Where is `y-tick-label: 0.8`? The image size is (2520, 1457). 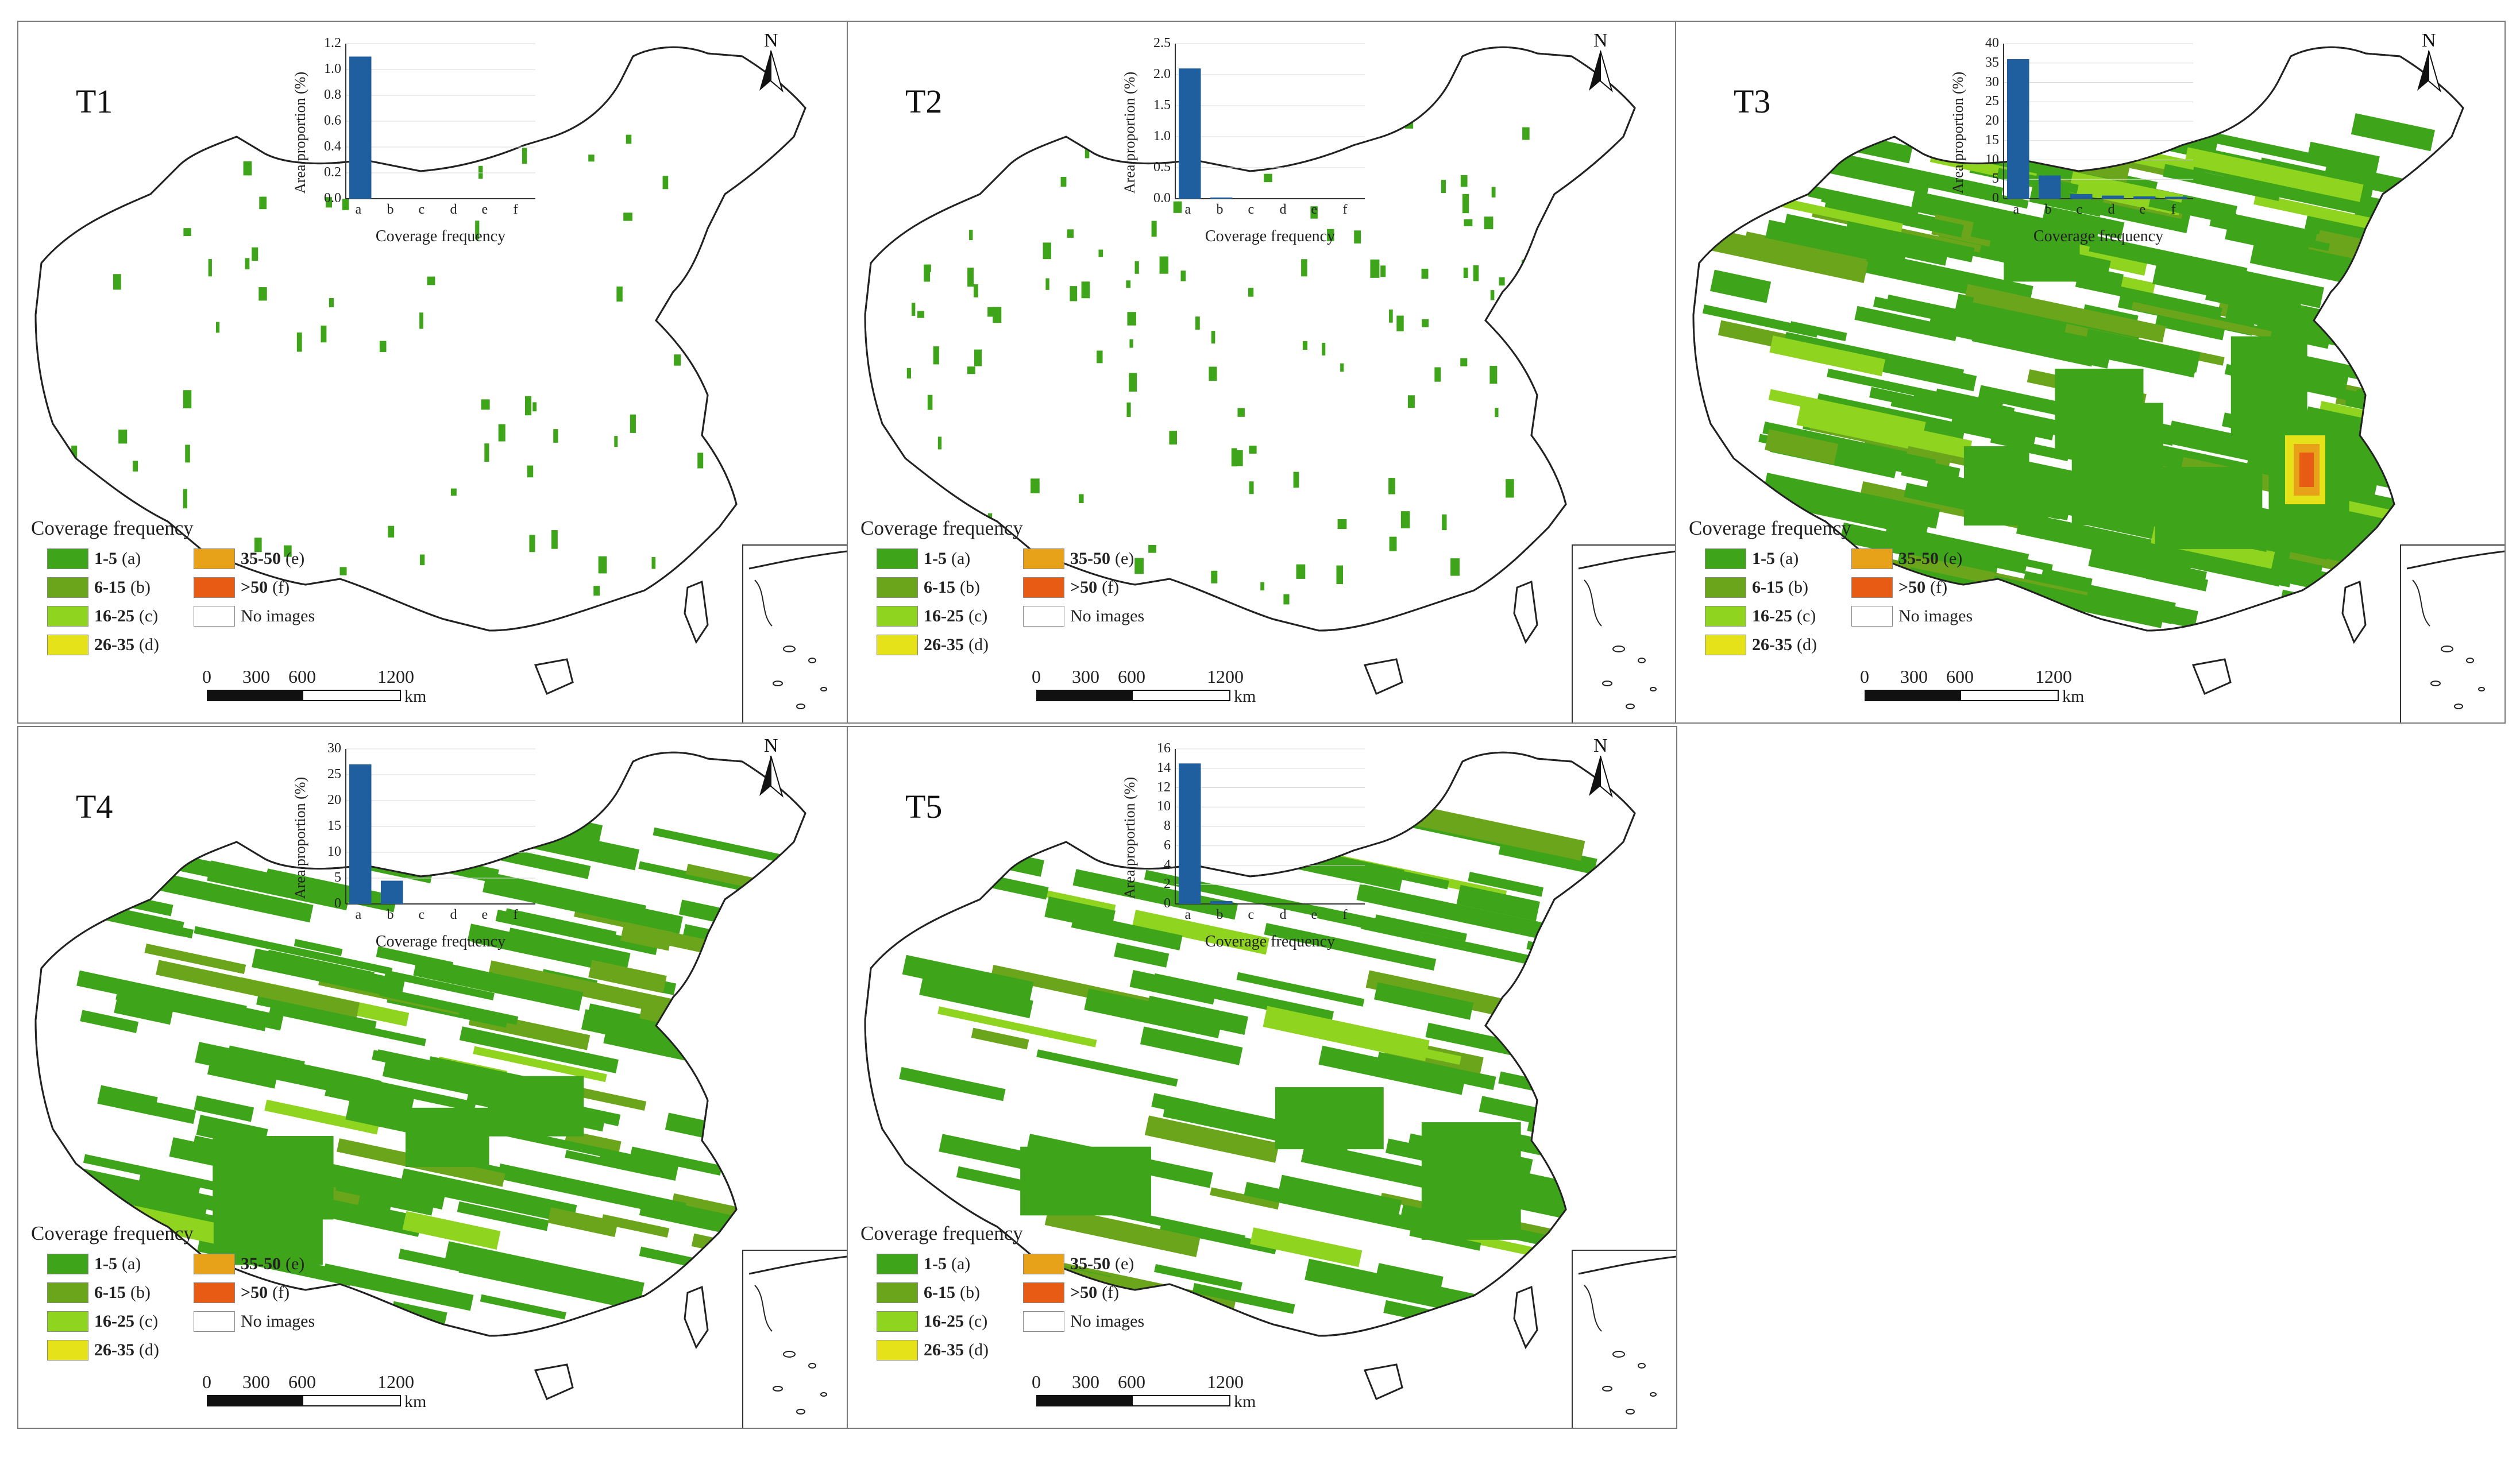
y-tick-label: 0.8 is located at coordinates (333, 94).